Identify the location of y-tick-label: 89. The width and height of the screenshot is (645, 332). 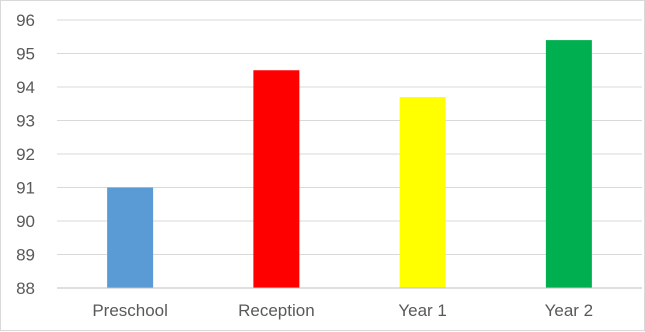
(25, 255).